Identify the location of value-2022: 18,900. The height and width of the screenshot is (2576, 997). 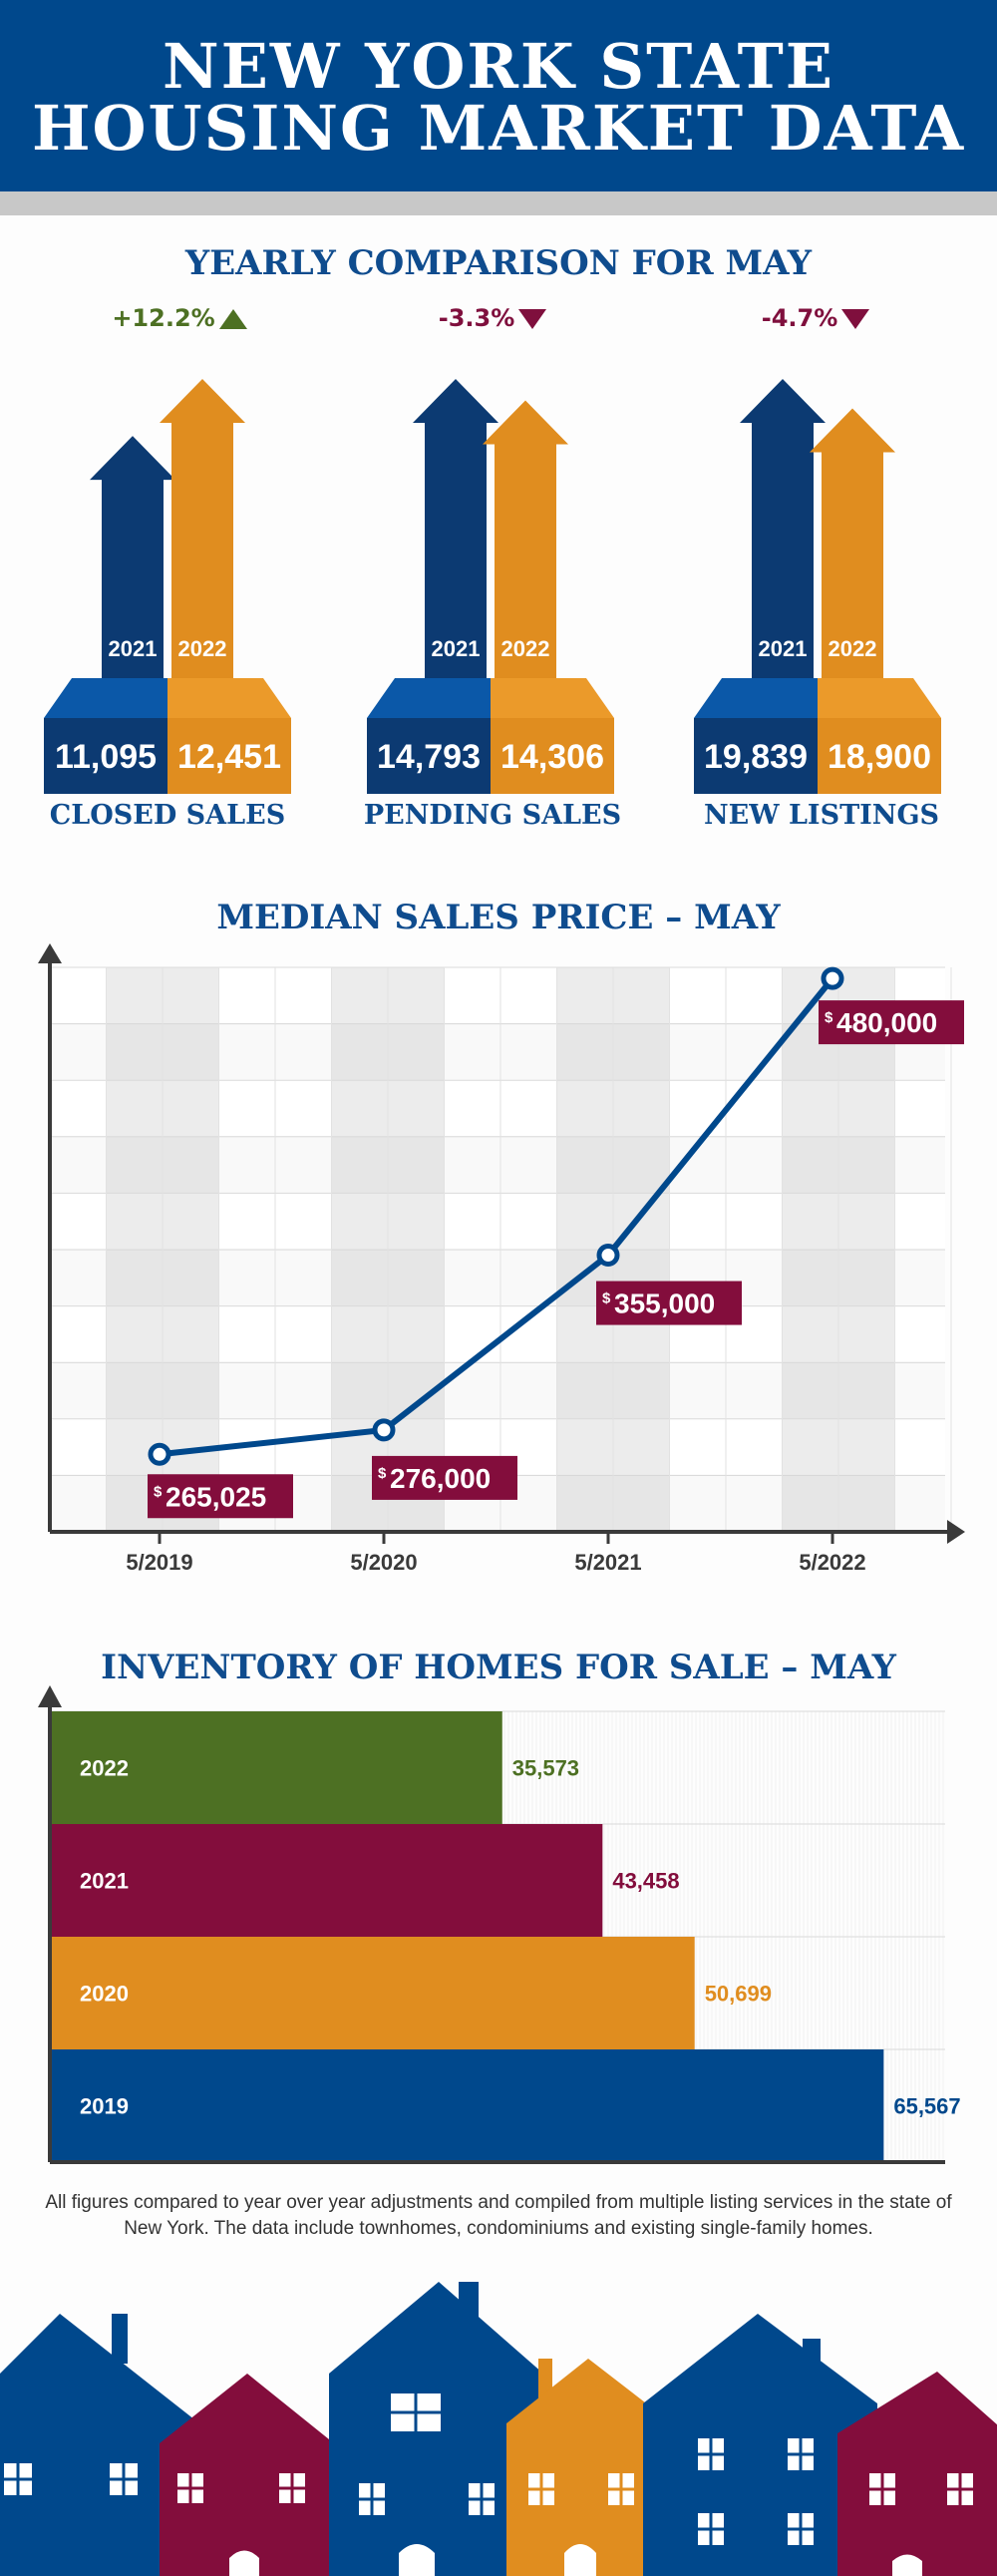
(879, 757).